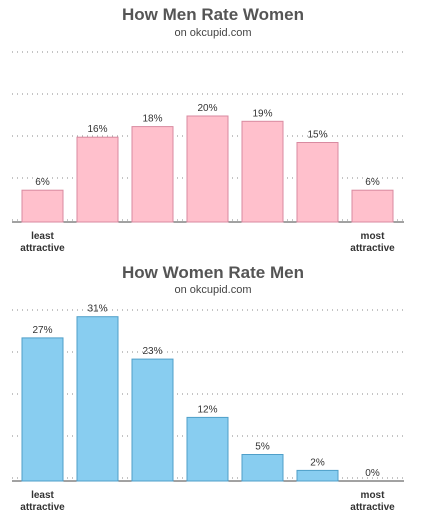 This screenshot has width=426, height=515. What do you see at coordinates (42, 236) in the screenshot?
I see `chart-1-x-label-left: least` at bounding box center [42, 236].